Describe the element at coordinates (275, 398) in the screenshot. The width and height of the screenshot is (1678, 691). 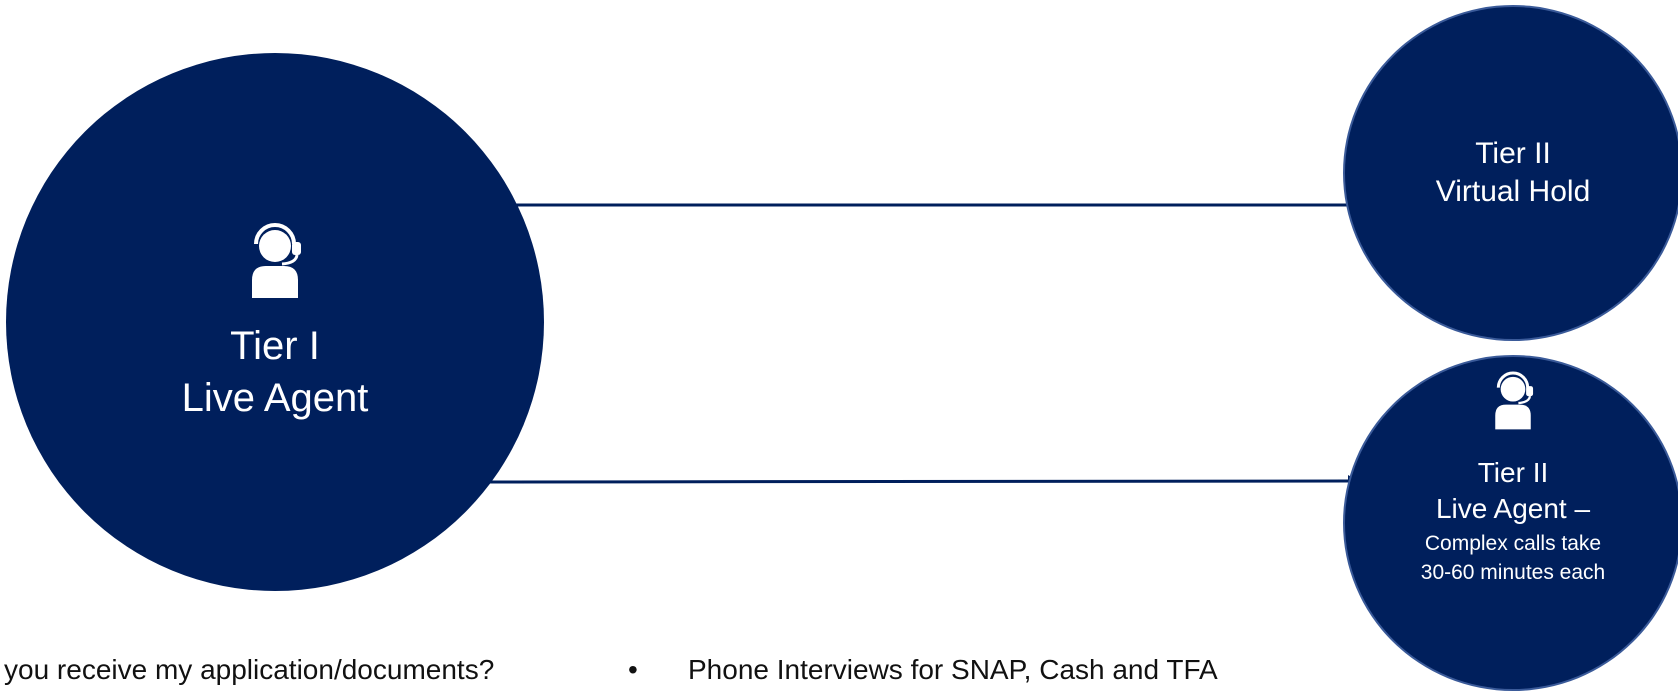
I see `tier1-sublabel: Live Agent` at that location.